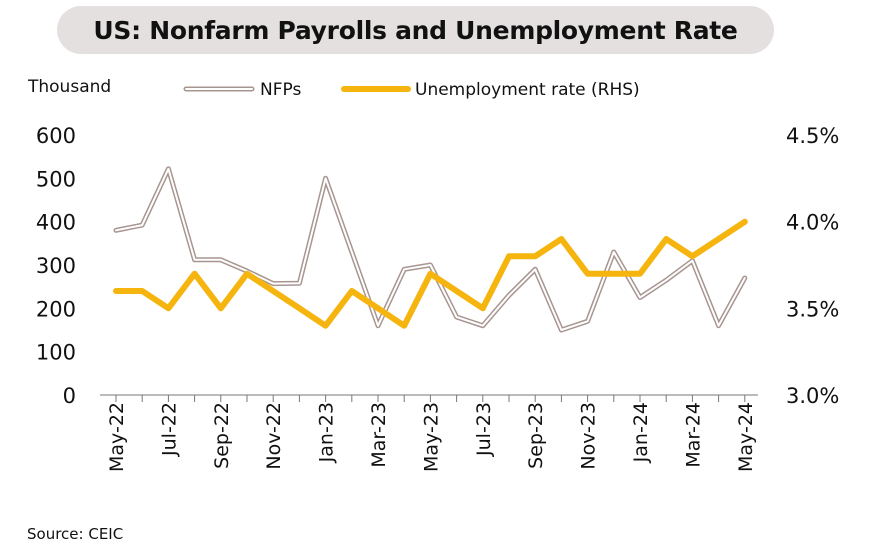 The height and width of the screenshot is (557, 870). I want to click on x-tick-label: Mar-24, so click(693, 435).